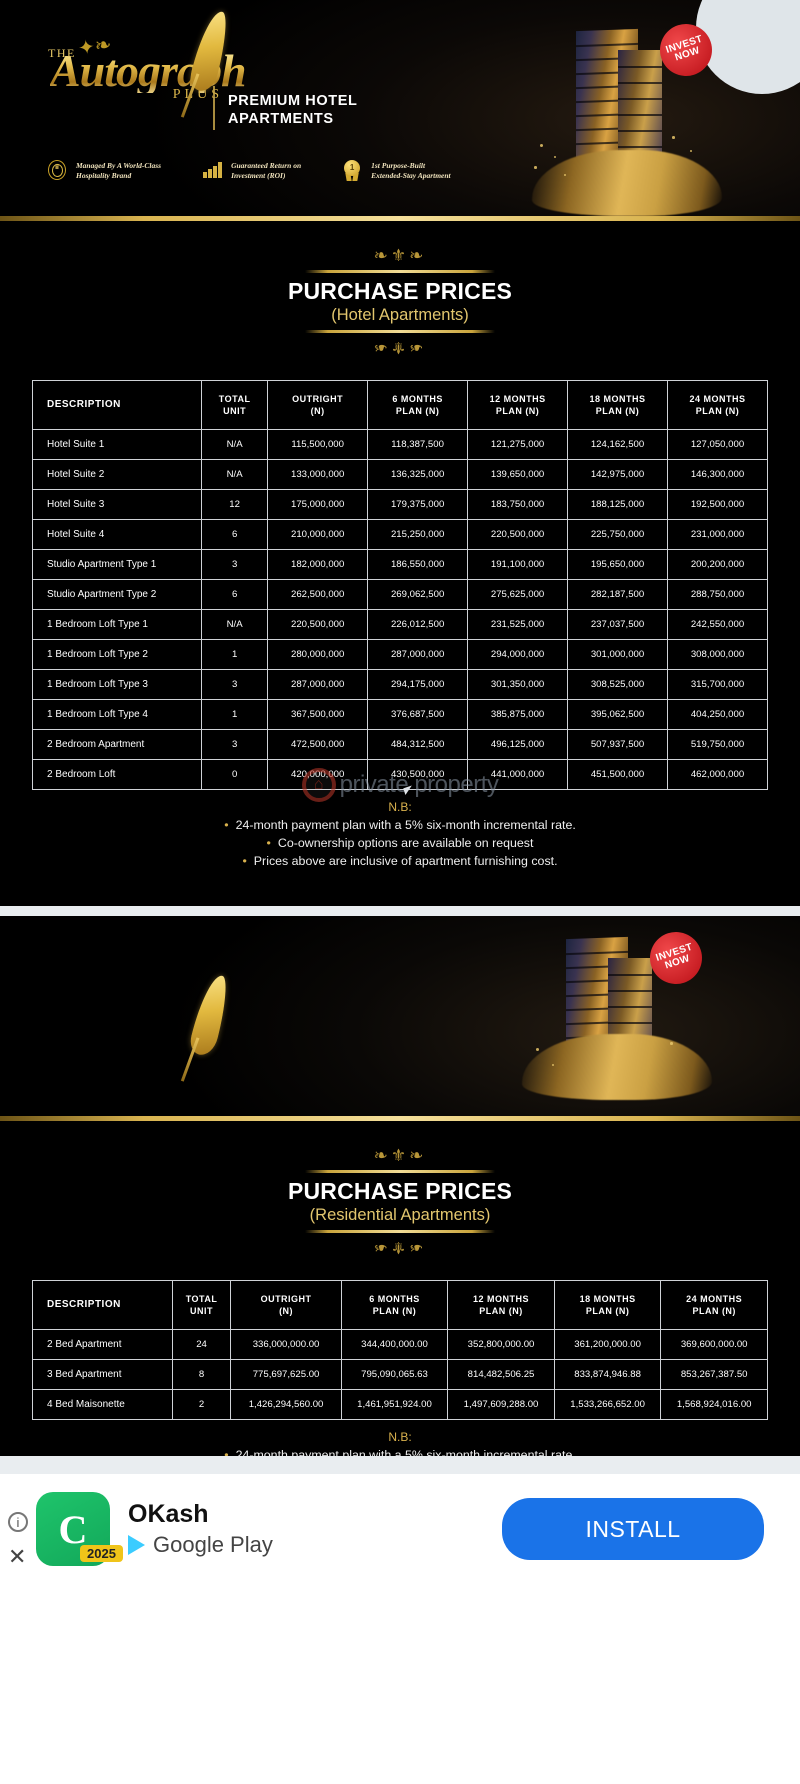 Image resolution: width=800 pixels, height=1784 pixels. Describe the element at coordinates (17, 1556) in the screenshot. I see `ad-close-icon: ✕` at that location.